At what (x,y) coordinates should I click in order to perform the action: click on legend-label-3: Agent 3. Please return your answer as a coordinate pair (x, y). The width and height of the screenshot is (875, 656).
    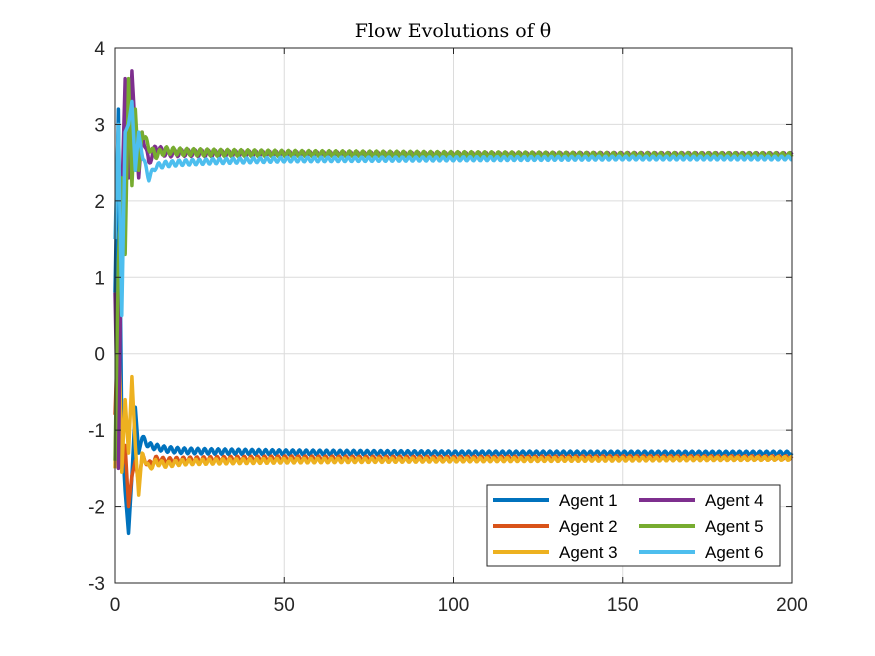
    Looking at the image, I should click on (588, 552).